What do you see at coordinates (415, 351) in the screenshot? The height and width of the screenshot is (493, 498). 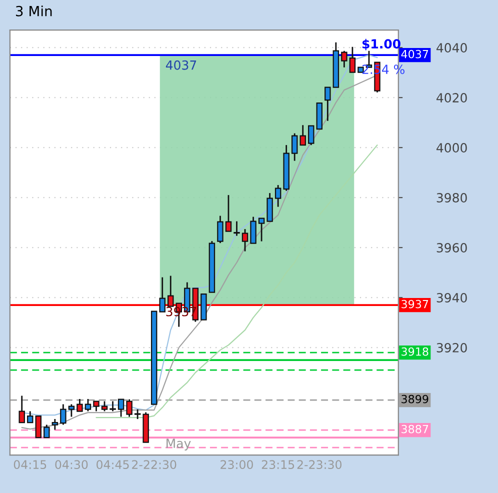 I see `ref-line-label: 3918` at bounding box center [415, 351].